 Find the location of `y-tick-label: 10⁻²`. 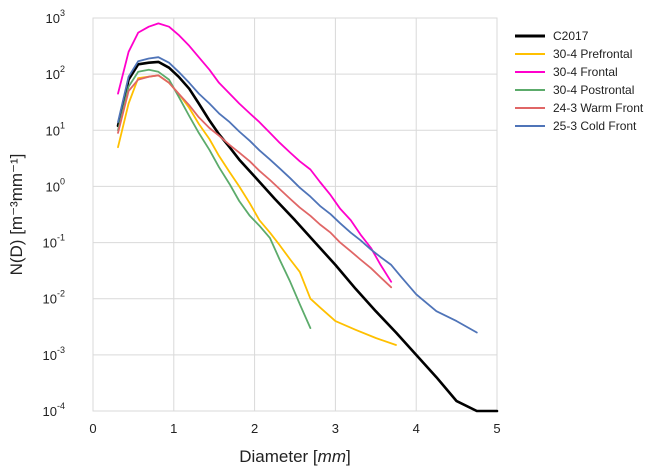

y-tick-label: 10⁻² is located at coordinates (54, 298).